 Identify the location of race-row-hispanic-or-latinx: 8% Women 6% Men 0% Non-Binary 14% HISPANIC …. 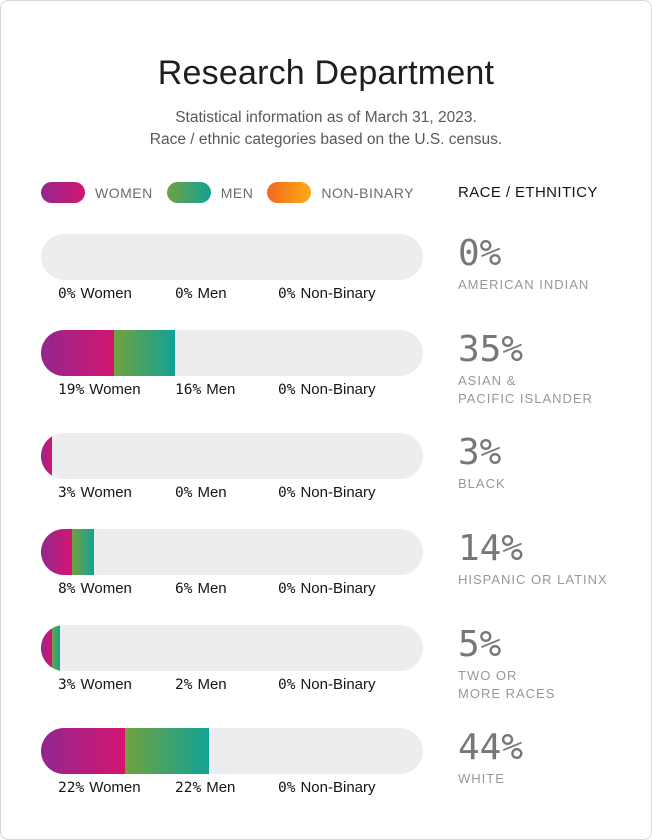
(346, 564).